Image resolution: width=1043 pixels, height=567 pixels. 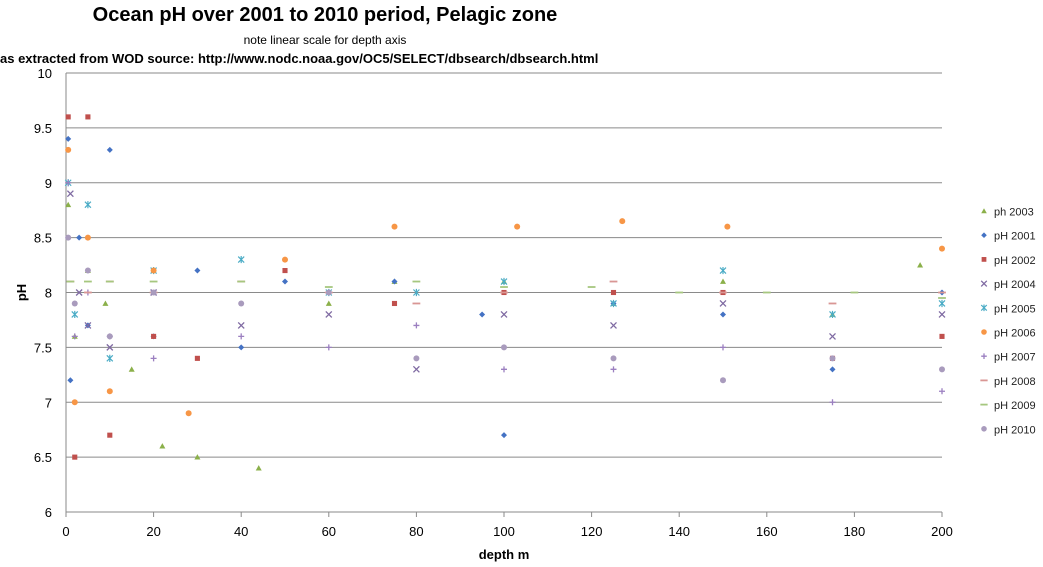 I want to click on legend-entry: pH 2009, so click(x=1015, y=406).